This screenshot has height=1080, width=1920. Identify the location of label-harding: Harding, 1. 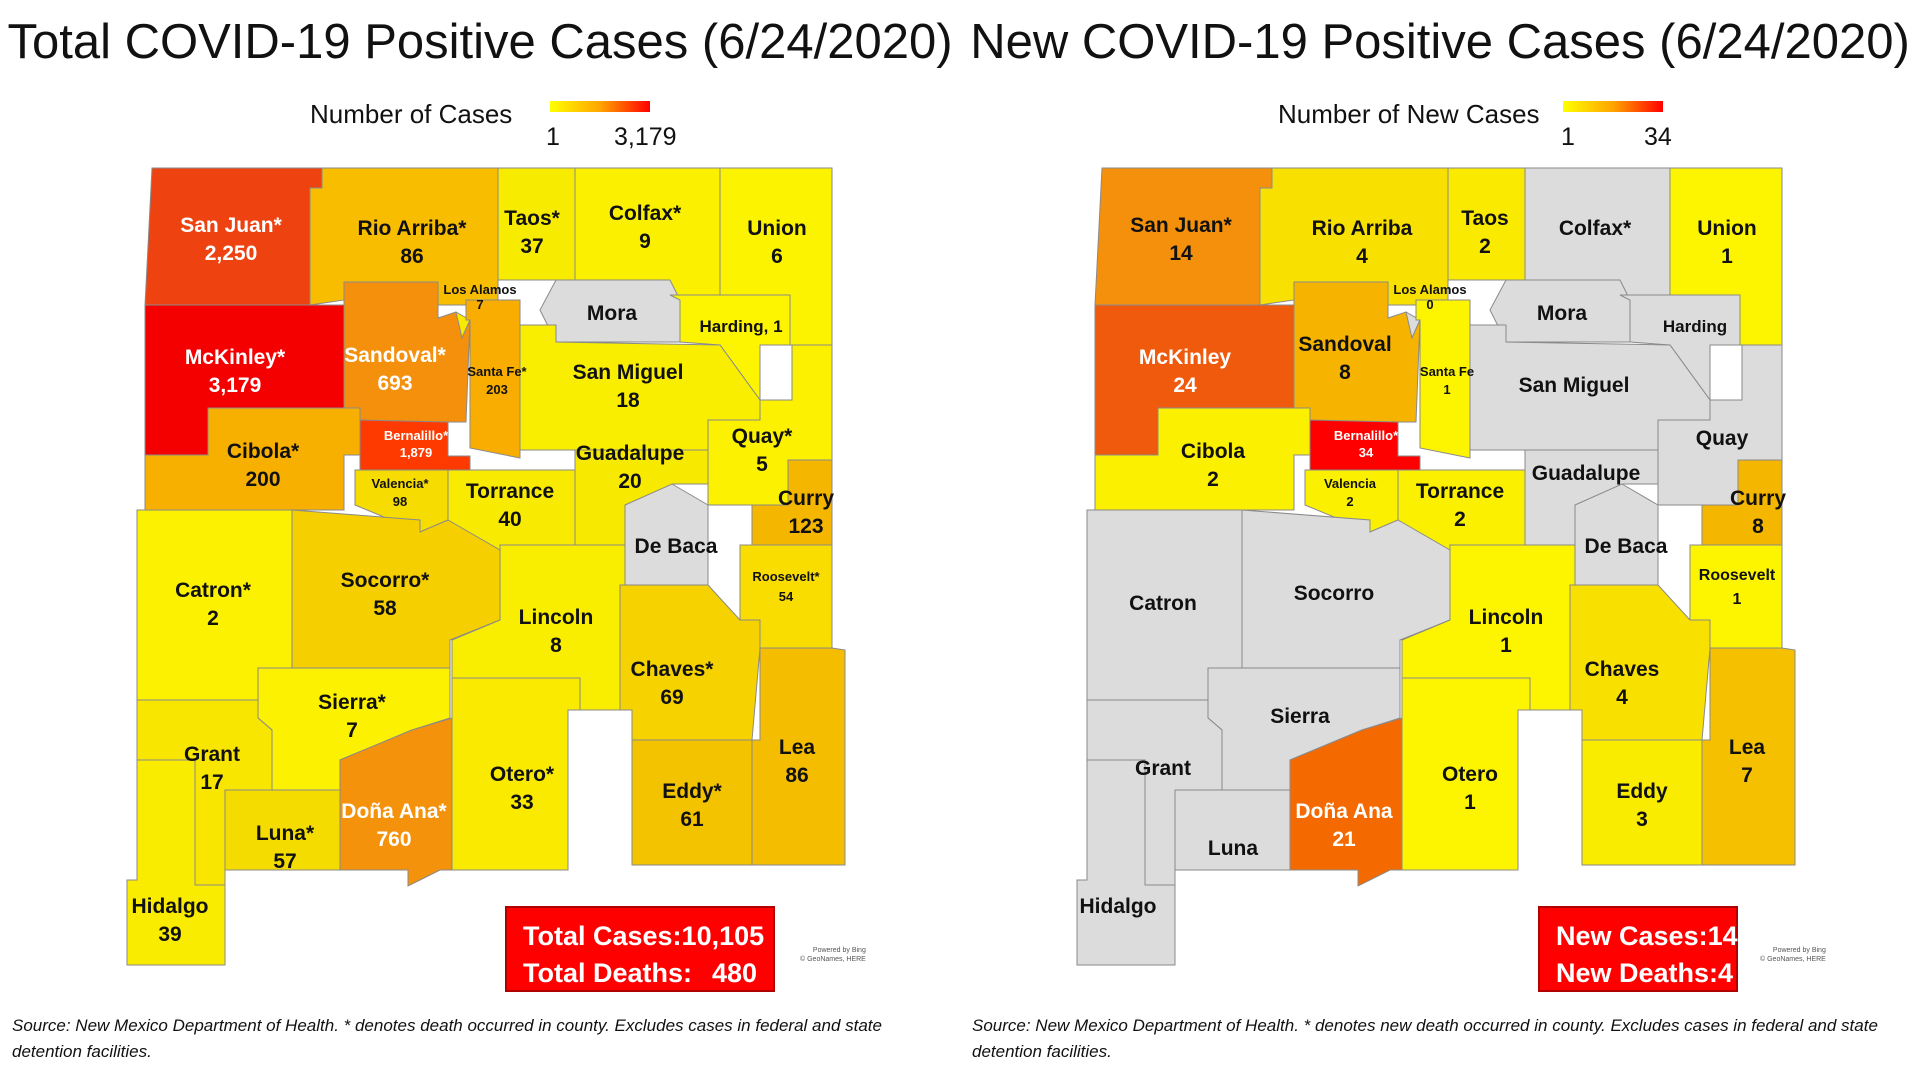
(740, 326).